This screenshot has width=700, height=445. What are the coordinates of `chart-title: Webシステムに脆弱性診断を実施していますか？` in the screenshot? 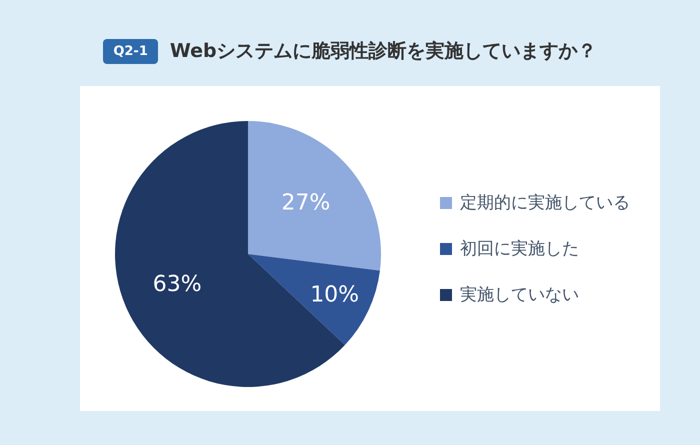 It's located at (383, 51).